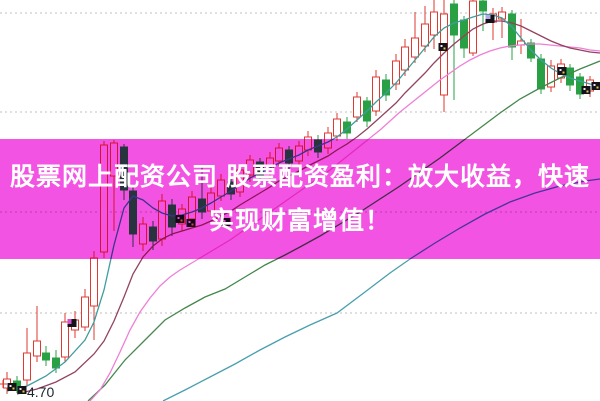  Describe the element at coordinates (40, 392) in the screenshot. I see `price-label: 4.70` at that location.